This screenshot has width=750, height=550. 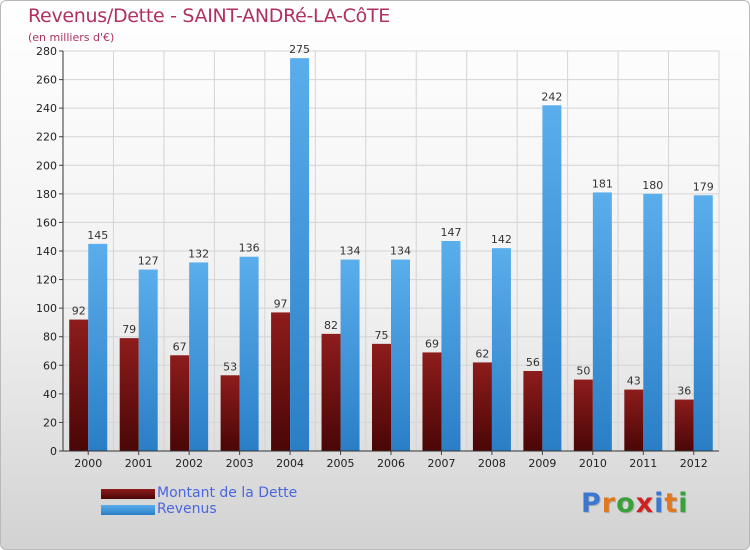 I want to click on bar-dette-2012, so click(x=684, y=425).